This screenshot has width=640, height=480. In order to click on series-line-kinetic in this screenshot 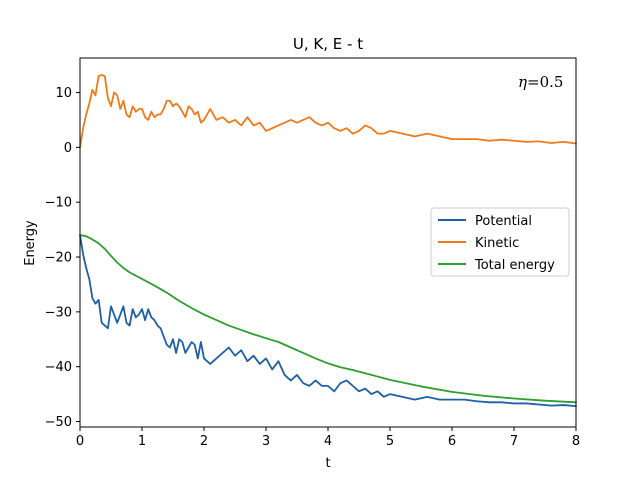, I will do `click(328, 111)`.